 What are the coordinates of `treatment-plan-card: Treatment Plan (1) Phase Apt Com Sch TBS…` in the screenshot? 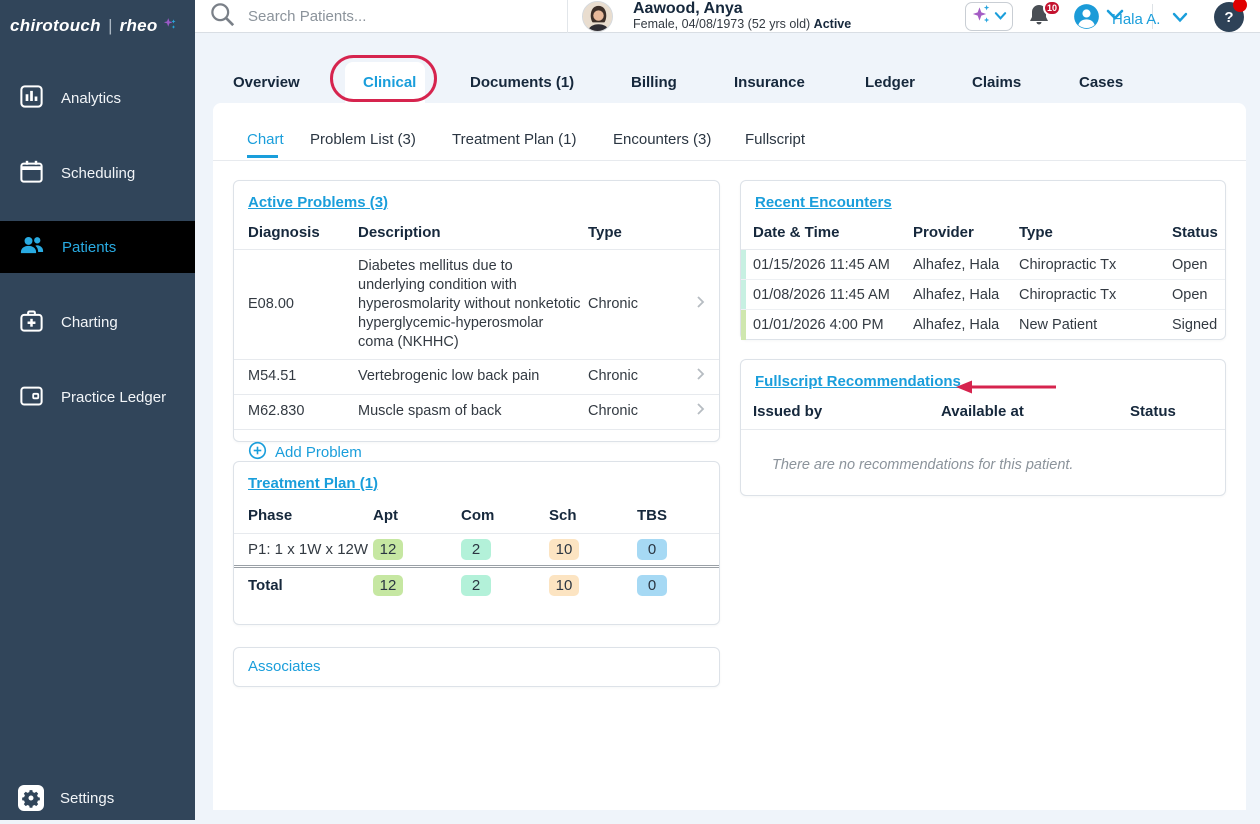 It's located at (476, 543).